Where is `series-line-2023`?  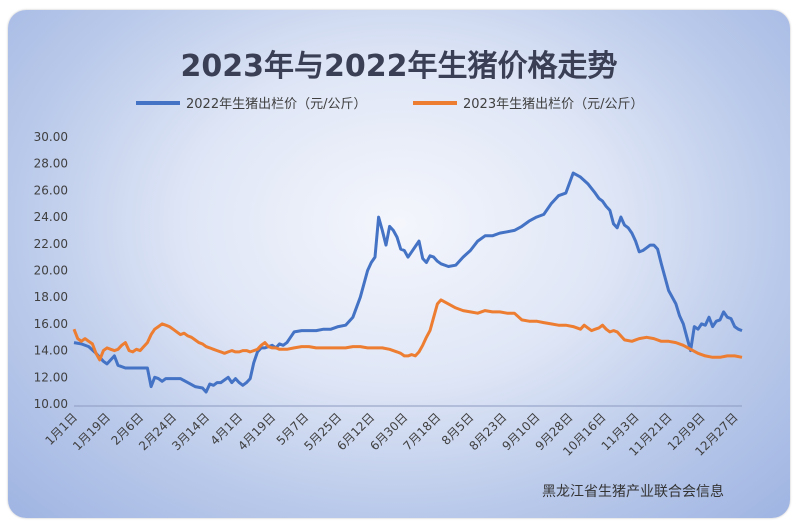
series-line-2023 is located at coordinates (407, 330).